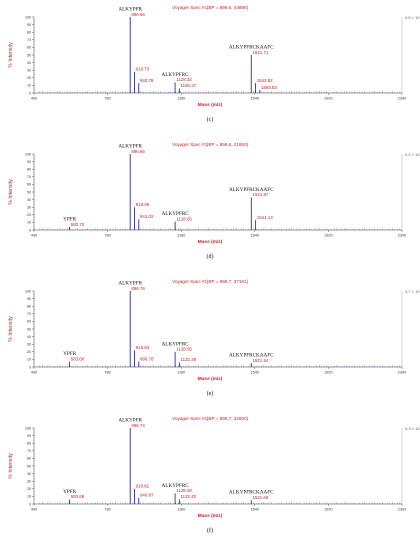 The height and width of the screenshot is (550, 420). Describe the element at coordinates (143, 69) in the screenshot. I see `peak-label: 918.73` at that location.